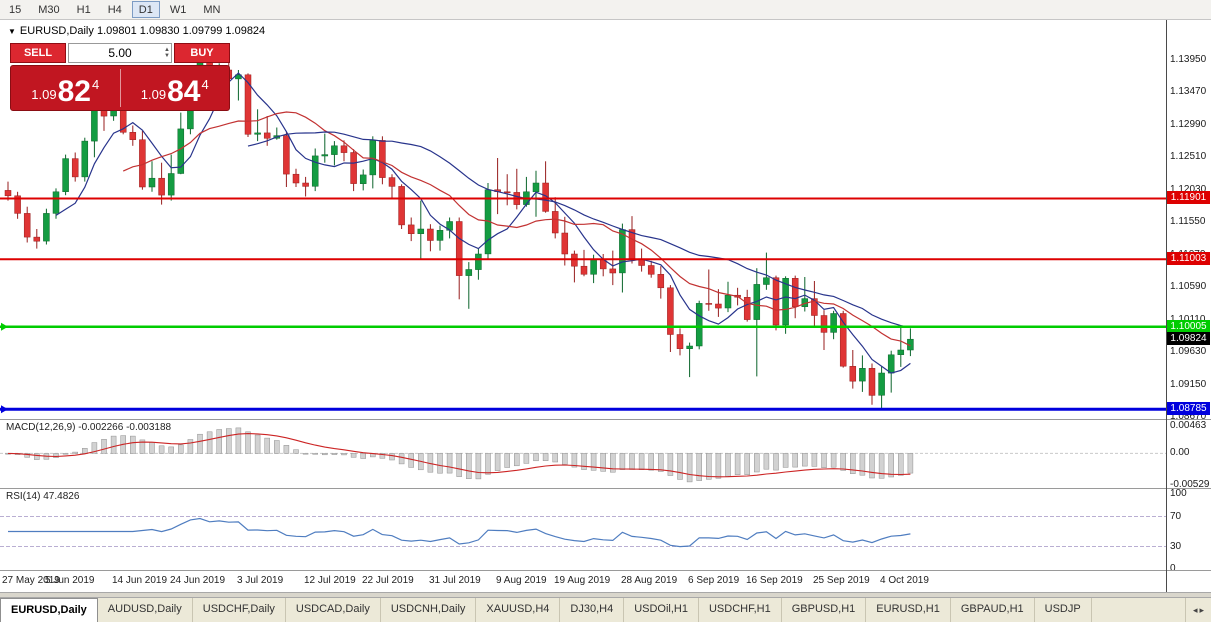 The image size is (1211, 622). Describe the element at coordinates (1188, 425) in the screenshot. I see `macd-axis-label: 0.00463` at that location.